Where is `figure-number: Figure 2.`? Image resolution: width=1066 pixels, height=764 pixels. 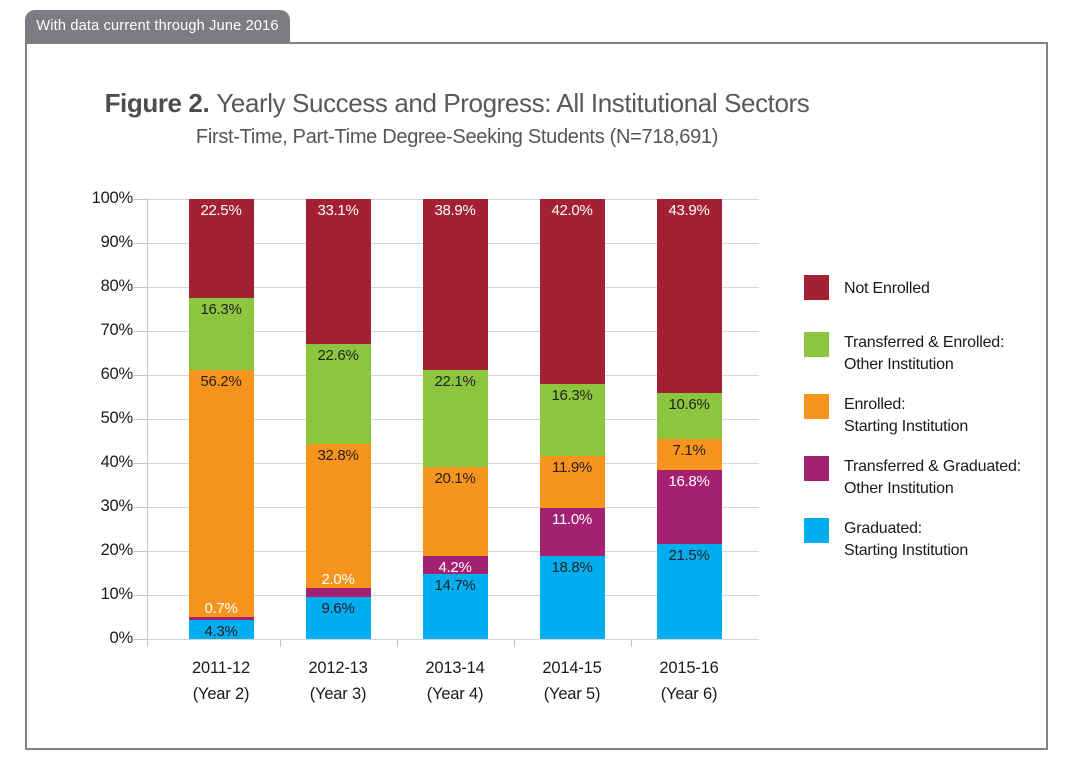 figure-number: Figure 2. is located at coordinates (157, 103).